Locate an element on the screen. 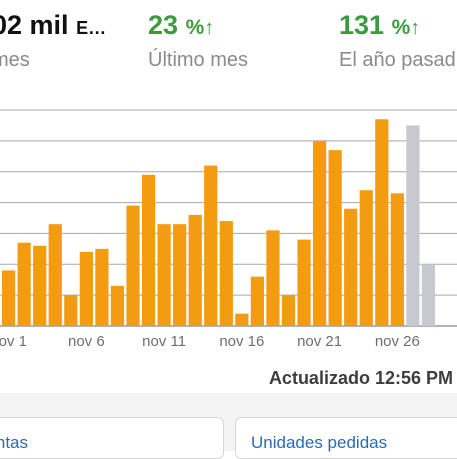 Image resolution: width=457 pixels, height=459 pixels. kpi-last-year-value: 131 is located at coordinates (362, 25).